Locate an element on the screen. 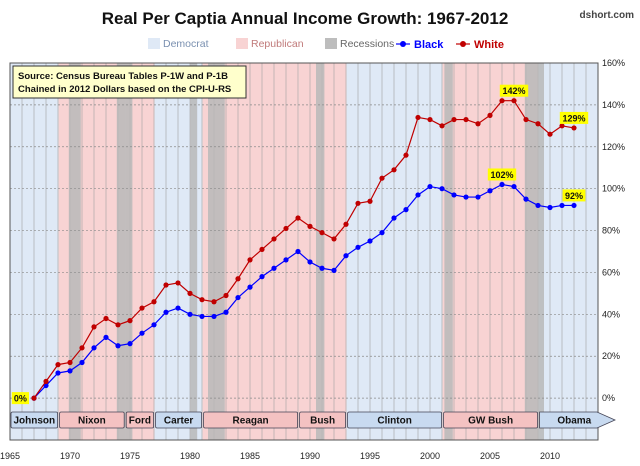 This screenshot has width=640, height=466. y-tick-label: 120% is located at coordinates (613, 147).